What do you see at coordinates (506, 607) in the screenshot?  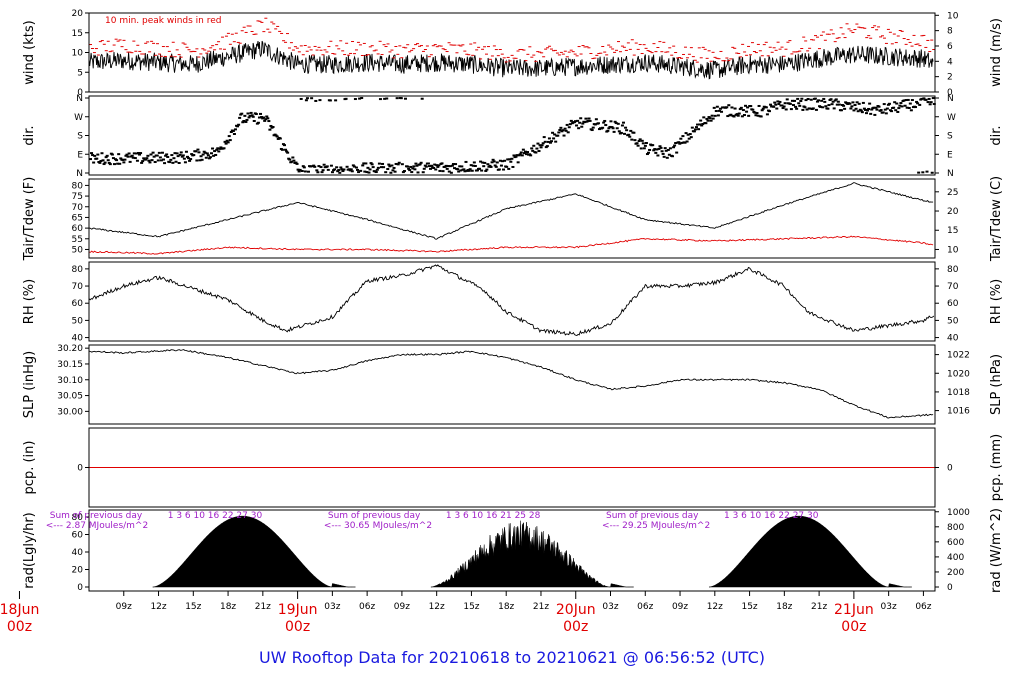 I see `x-tick-label: 18z` at bounding box center [506, 607].